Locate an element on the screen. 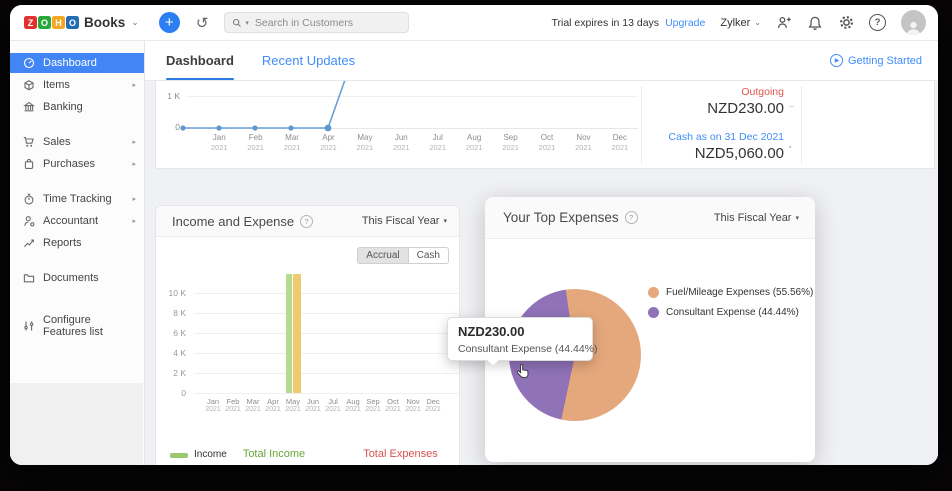 The width and height of the screenshot is (952, 491). pie-tooltip: NZD230.00 Consultant Expense (44.44%) is located at coordinates (522, 339).